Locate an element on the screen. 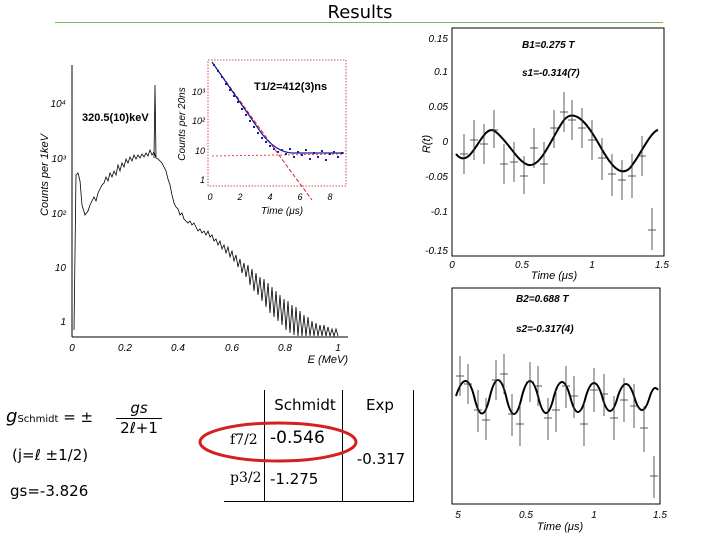  rt-bottom-x-tick: 1 is located at coordinates (594, 515).